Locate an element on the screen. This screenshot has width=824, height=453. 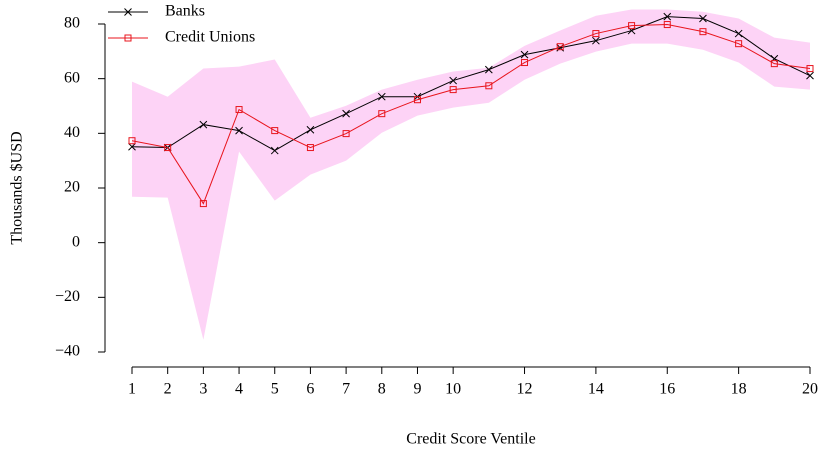
x-tick-label: 7 is located at coordinates (346, 389).